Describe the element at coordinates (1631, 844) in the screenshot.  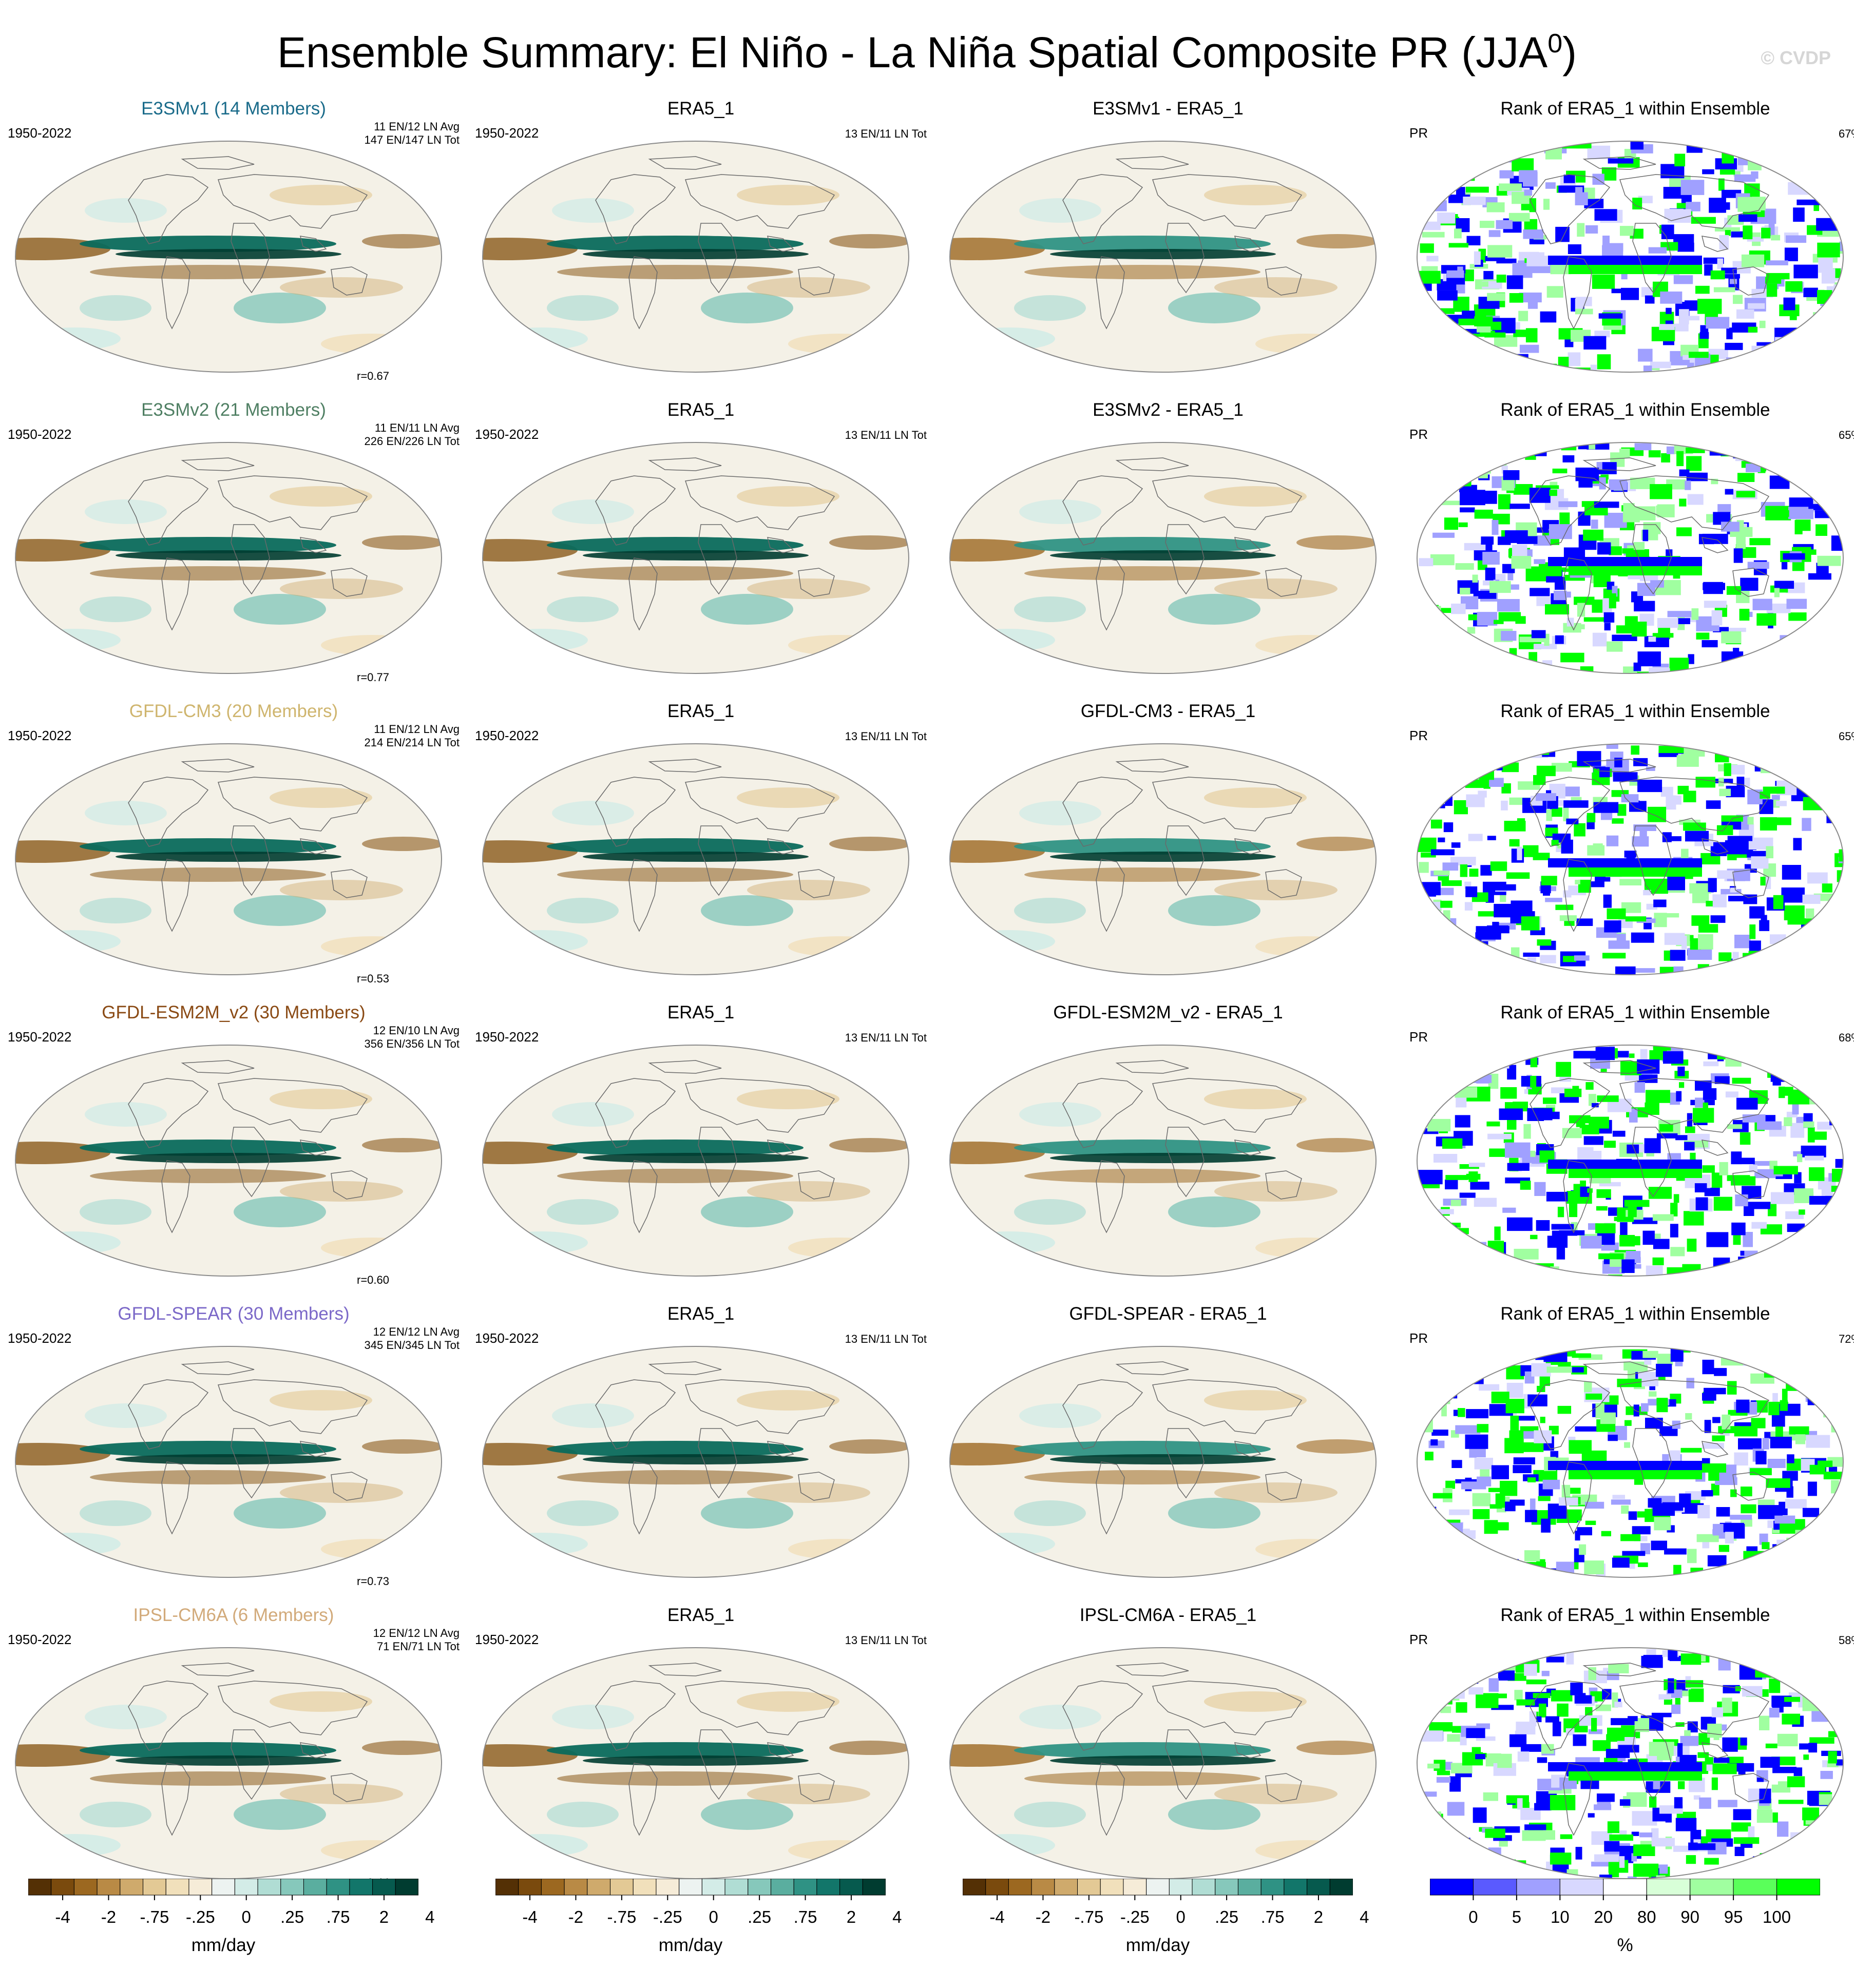
I see `map-panel-rank: Rank of ERA5_1 within Ensemble PR 65%` at that location.